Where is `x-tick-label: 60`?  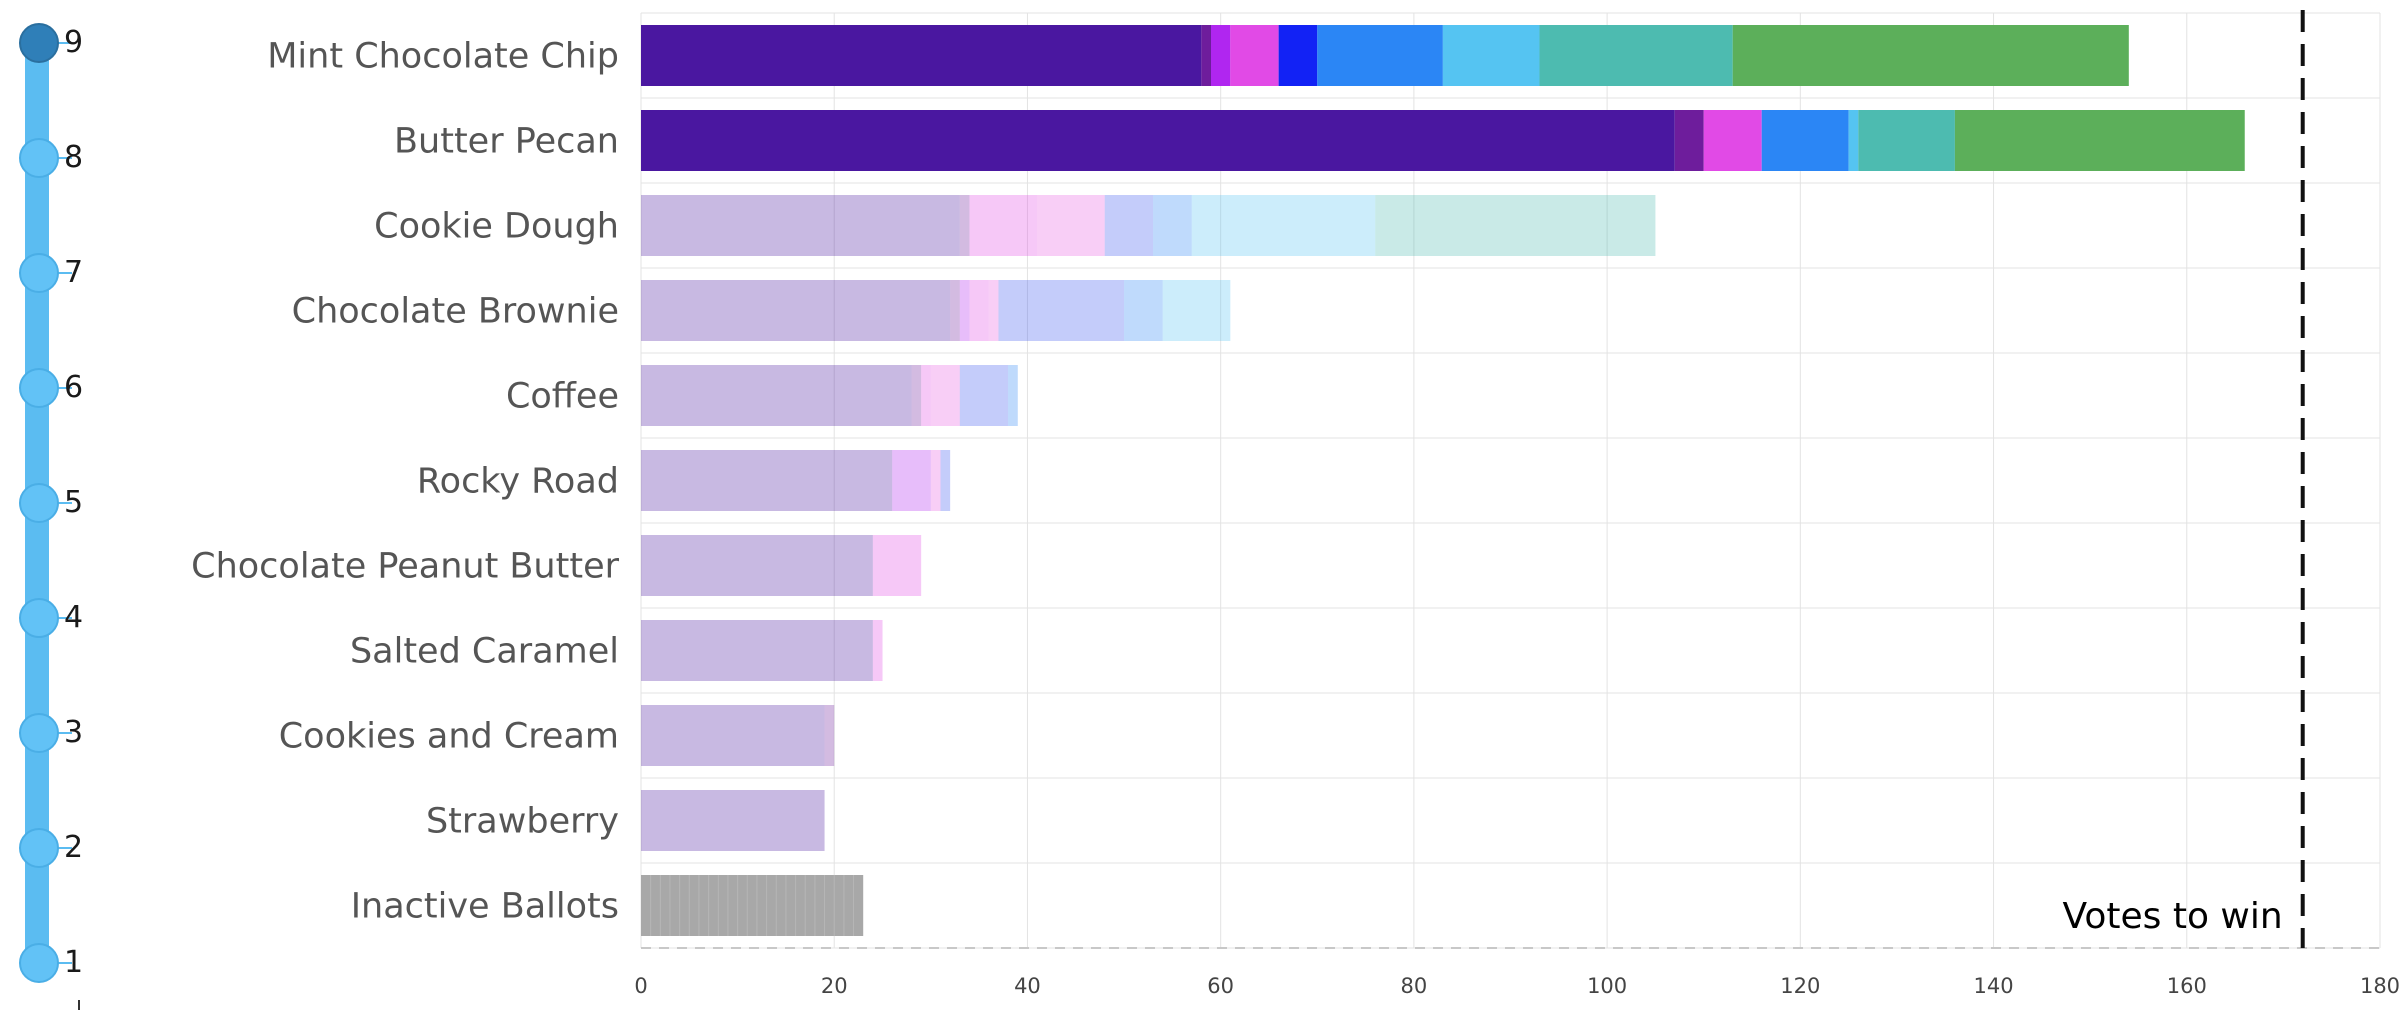 x-tick-label: 60 is located at coordinates (1220, 986).